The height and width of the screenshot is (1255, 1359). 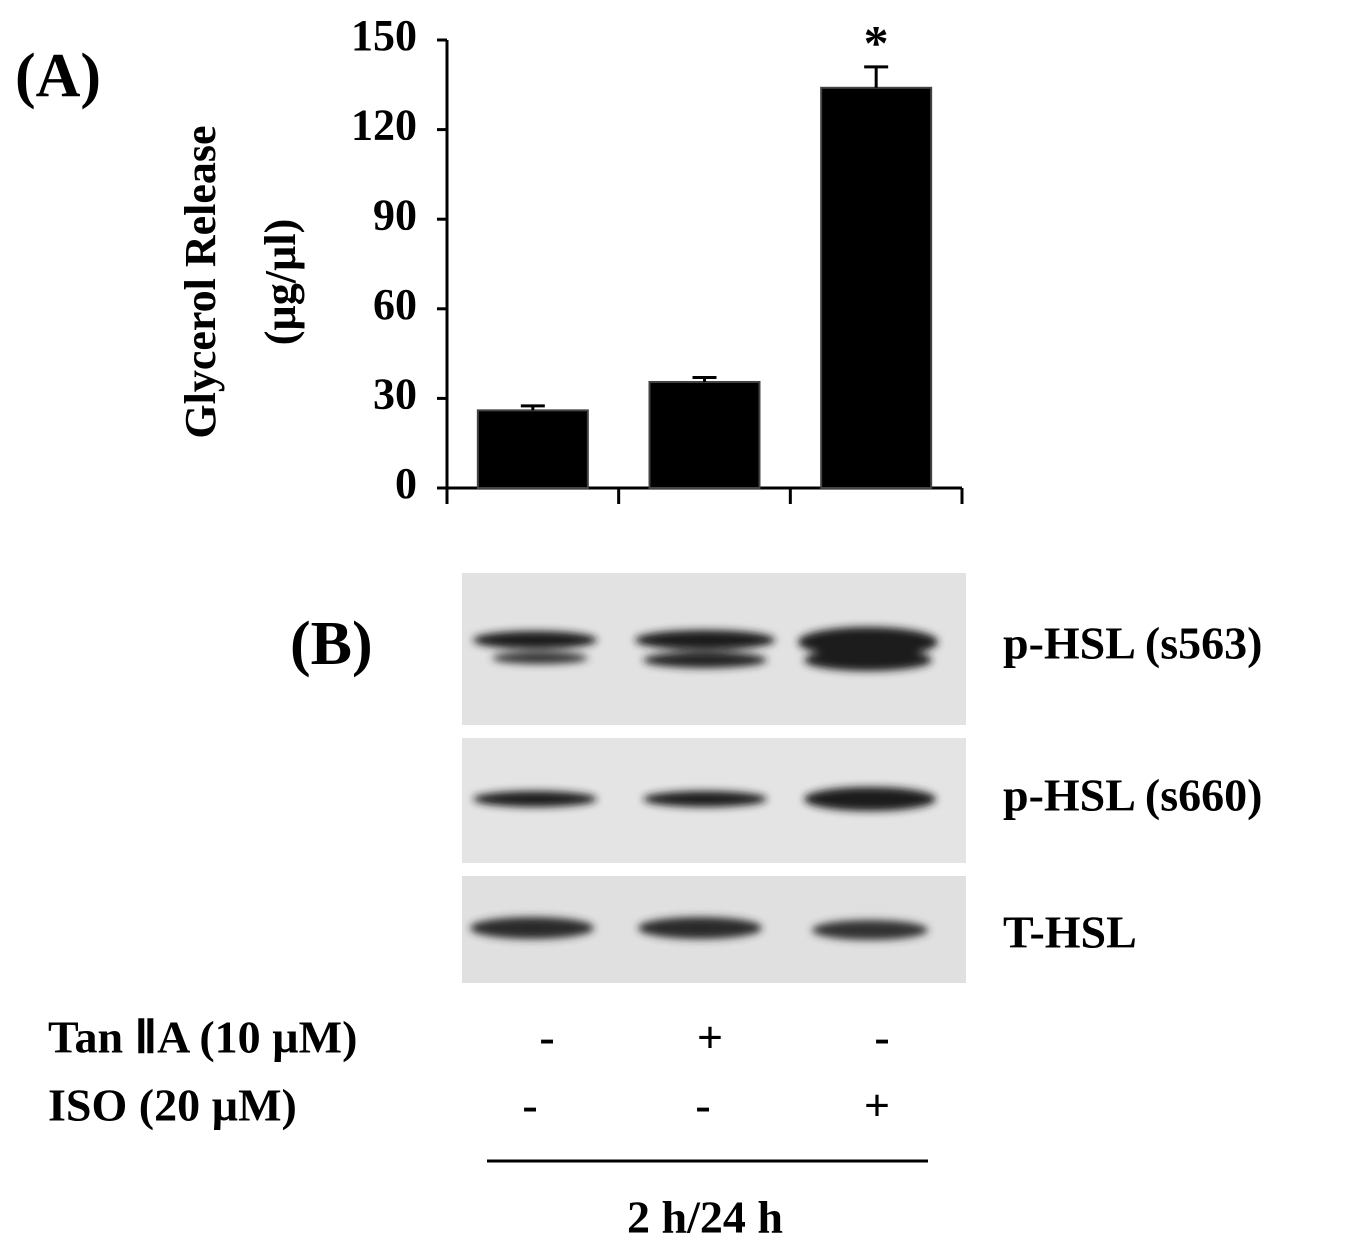 What do you see at coordinates (331, 644) in the screenshot?
I see `panel-label: (B)` at bounding box center [331, 644].